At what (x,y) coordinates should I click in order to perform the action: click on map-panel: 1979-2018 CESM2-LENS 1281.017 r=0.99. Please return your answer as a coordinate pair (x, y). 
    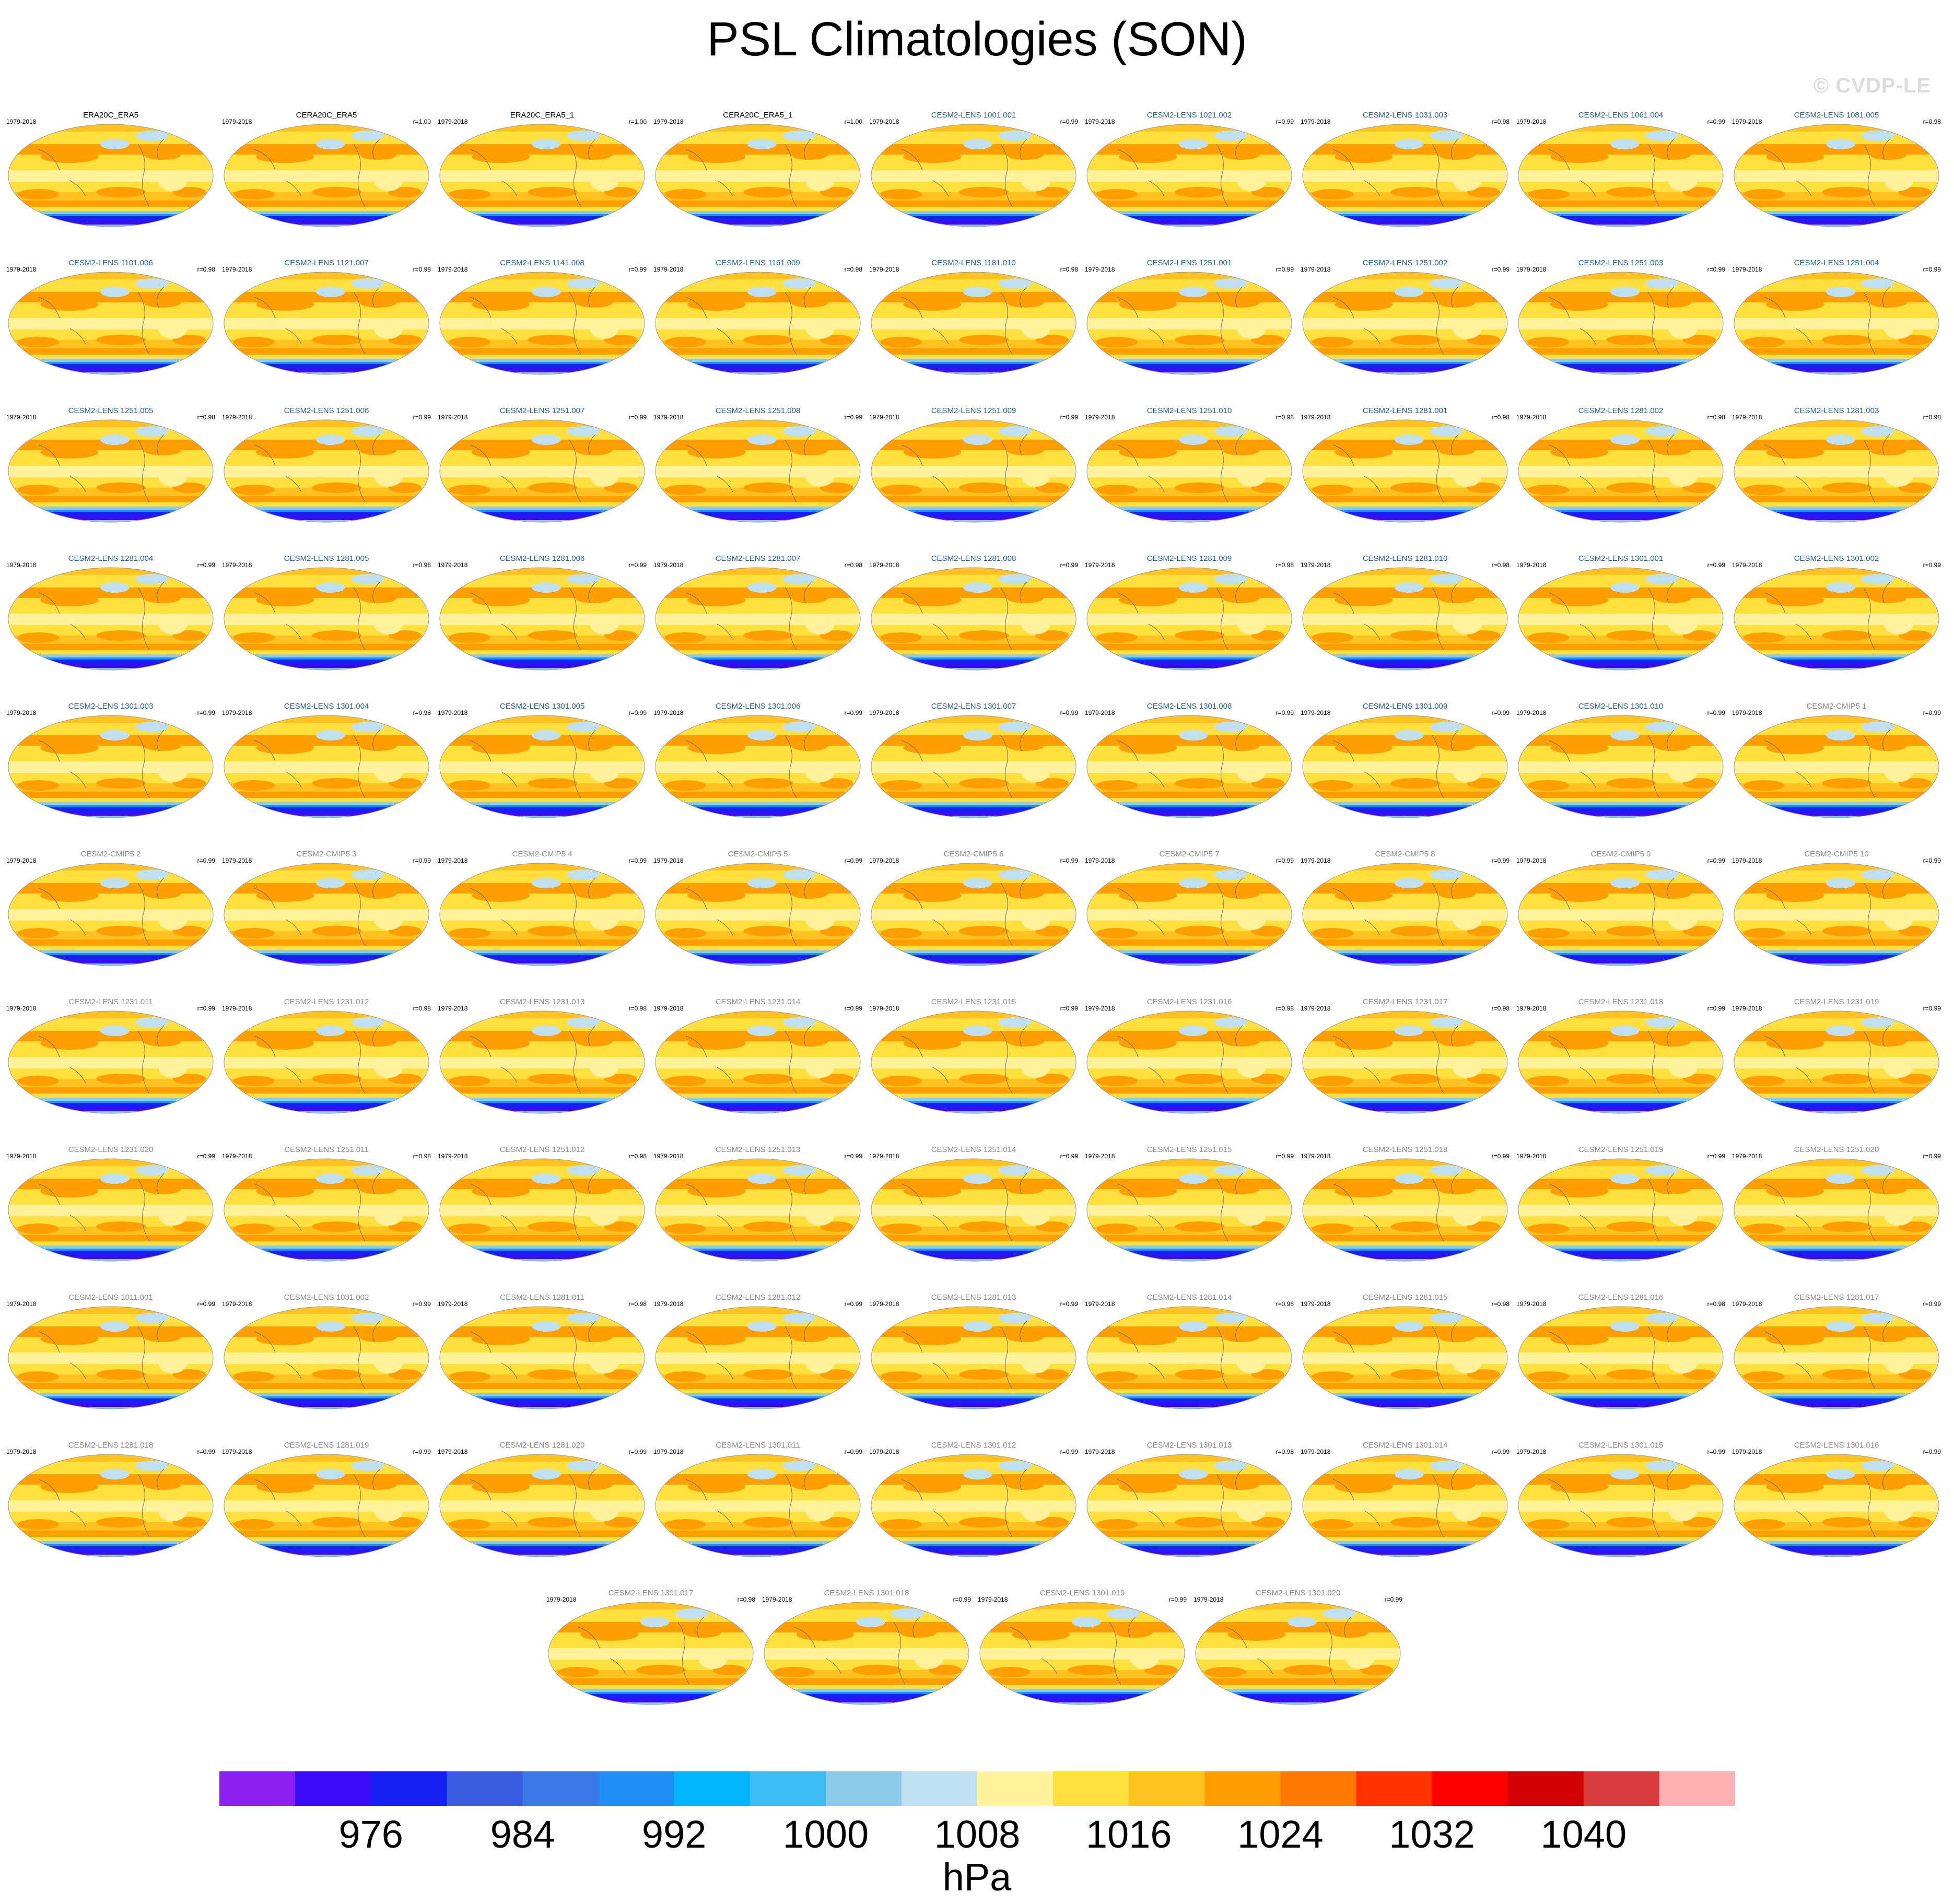
    Looking at the image, I should click on (1836, 1360).